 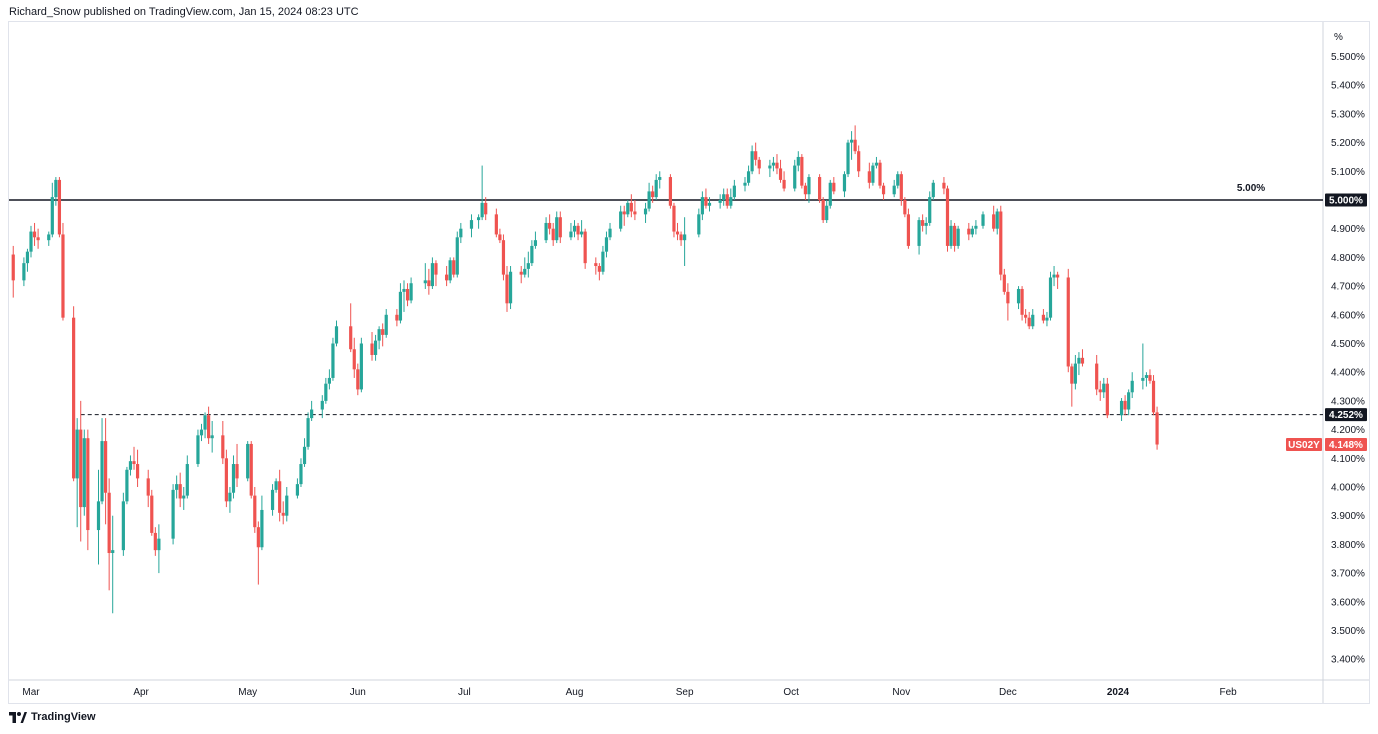 I want to click on y-tick-label: 3.600%, so click(x=1348, y=602).